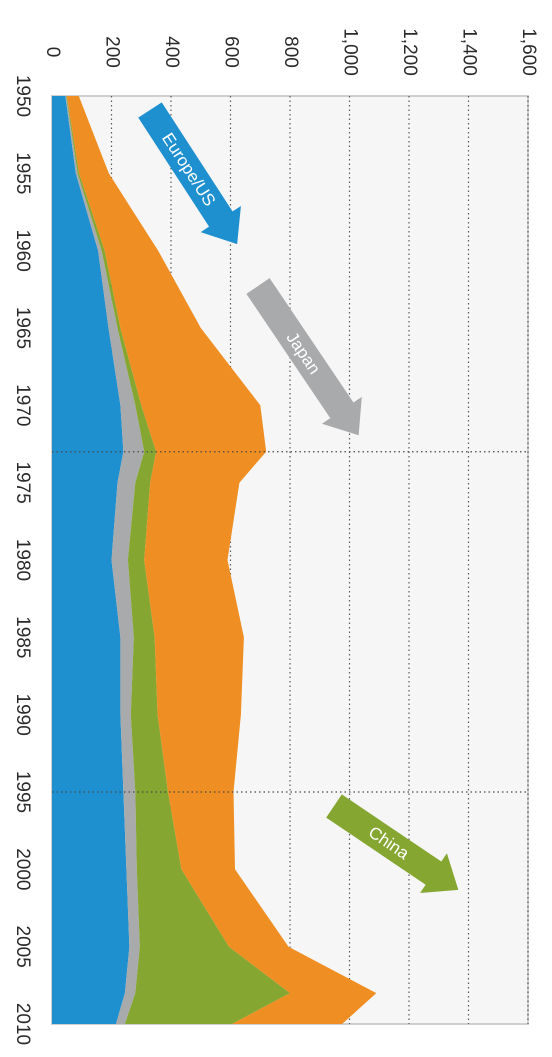 The image size is (552, 1057). I want to click on year-tick-label: 2000, so click(22, 869).